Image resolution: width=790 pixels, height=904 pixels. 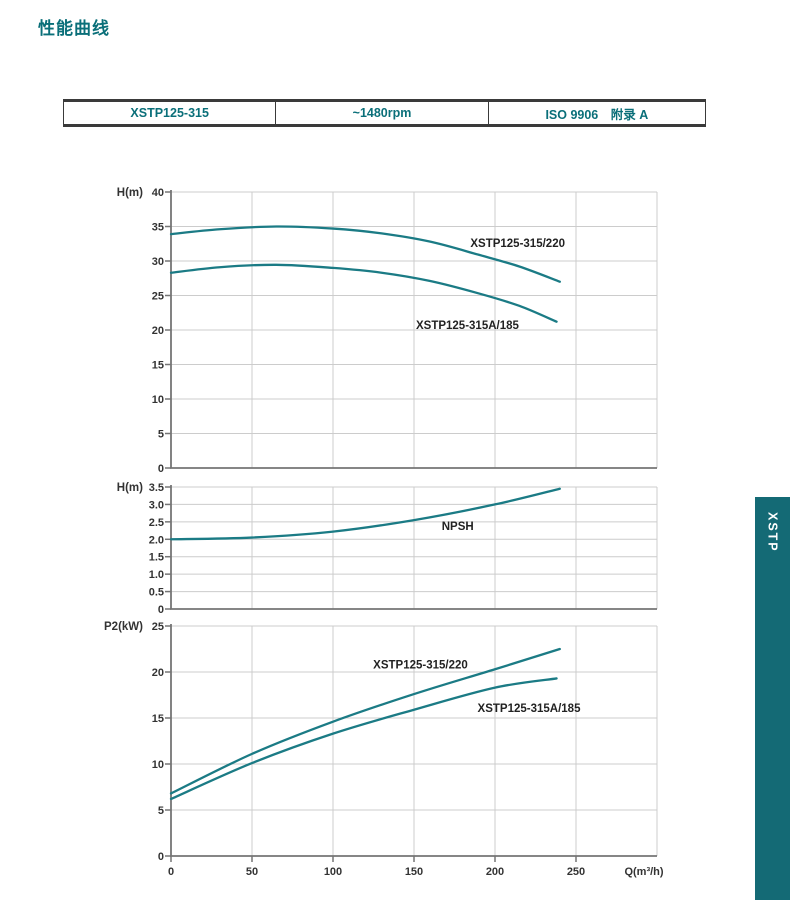 I want to click on y-tick-label: 3.5, so click(x=156, y=488).